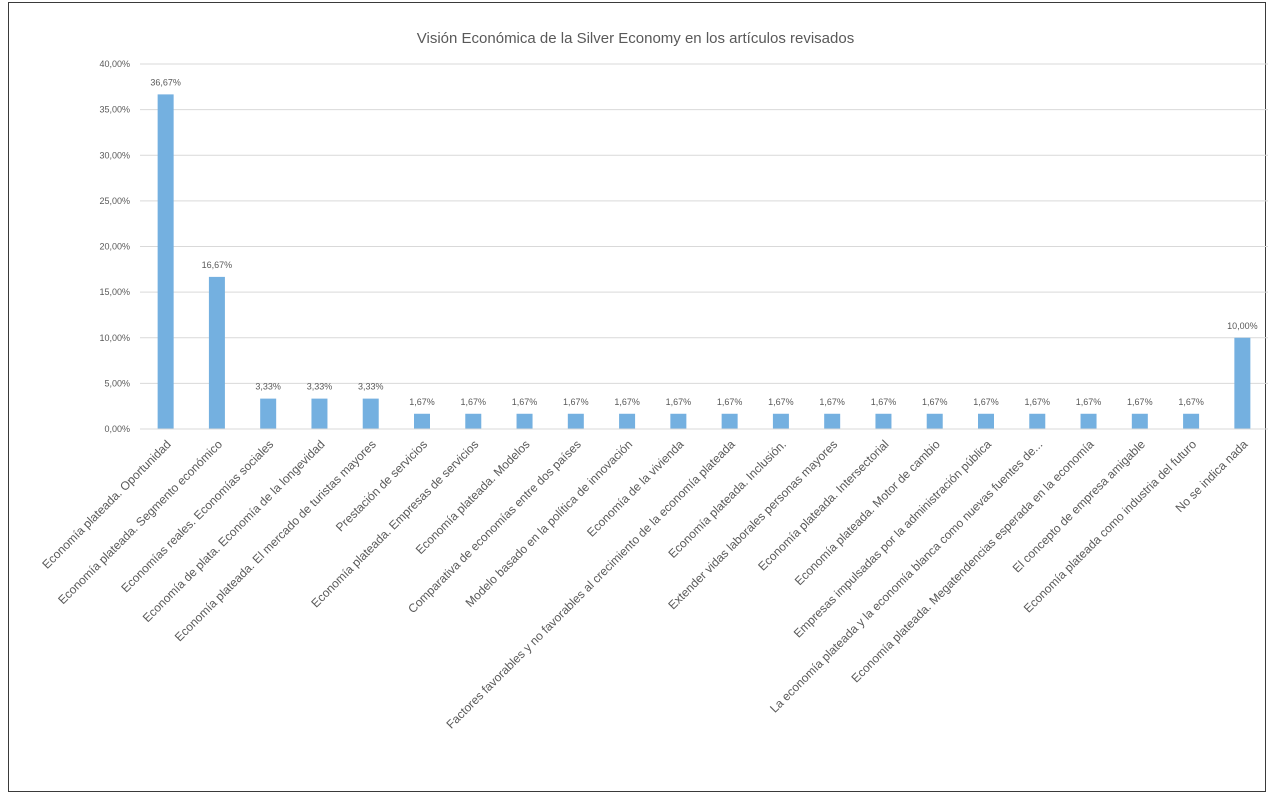 Image resolution: width=1271 pixels, height=792 pixels. I want to click on y-tick-label: 20,00%, so click(114, 247).